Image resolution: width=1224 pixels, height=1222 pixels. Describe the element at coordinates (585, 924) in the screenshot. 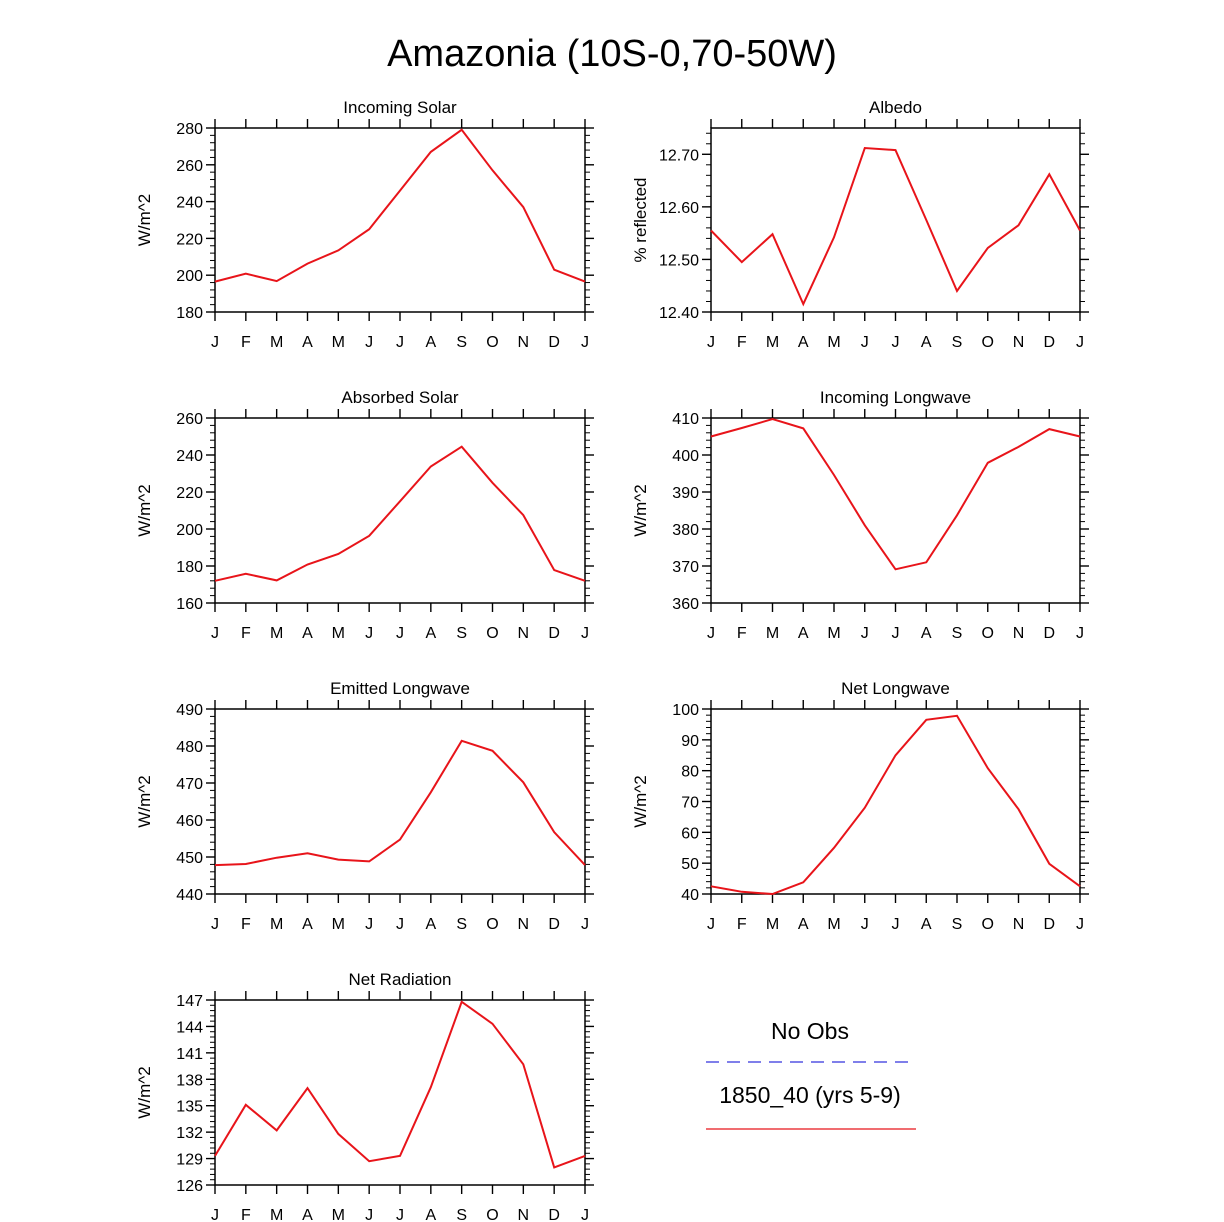

I see `emitted-longwave-xtick-label: J` at that location.